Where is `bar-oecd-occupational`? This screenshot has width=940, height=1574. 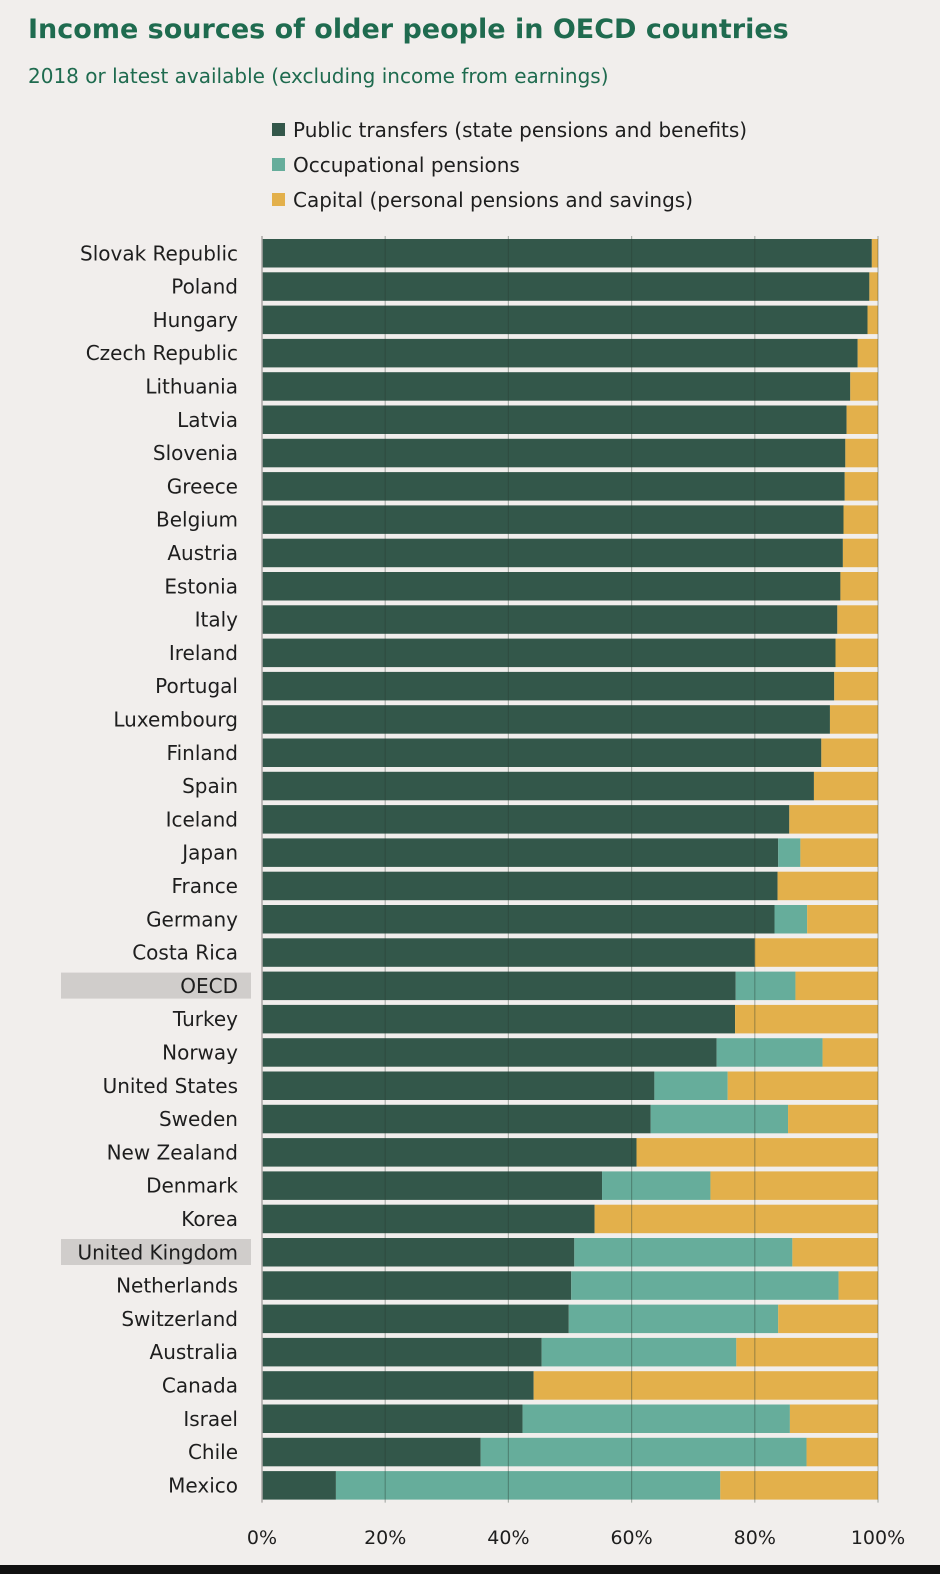
bar-oecd-occupational is located at coordinates (765, 986).